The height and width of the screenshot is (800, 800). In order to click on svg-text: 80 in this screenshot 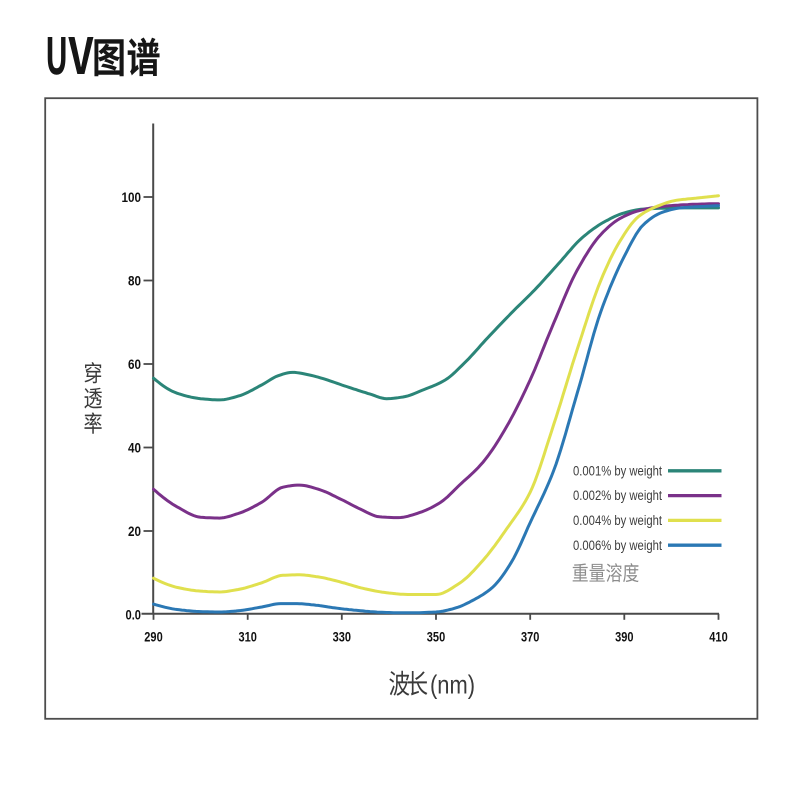, I will do `click(134, 280)`.